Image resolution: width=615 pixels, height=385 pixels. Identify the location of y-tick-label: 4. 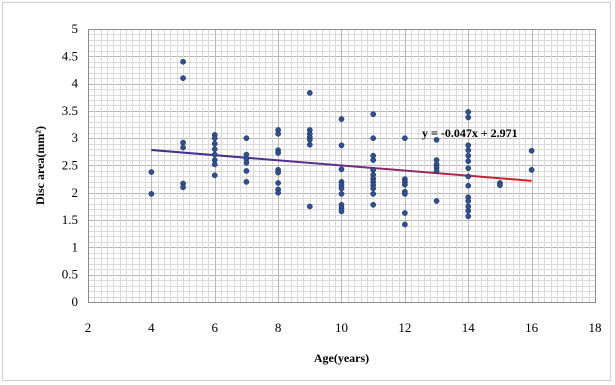
(75, 83).